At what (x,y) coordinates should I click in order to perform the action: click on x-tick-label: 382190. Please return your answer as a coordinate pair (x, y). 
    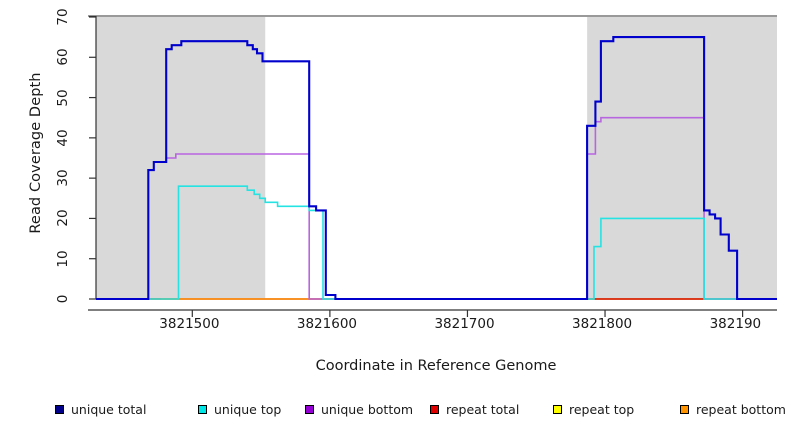
    Looking at the image, I should click on (735, 324).